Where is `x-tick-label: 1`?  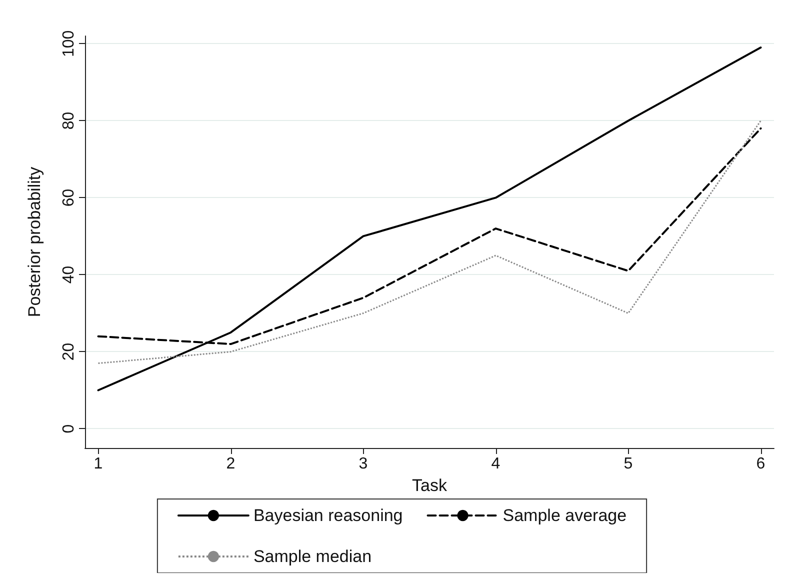
x-tick-label: 1 is located at coordinates (98, 464).